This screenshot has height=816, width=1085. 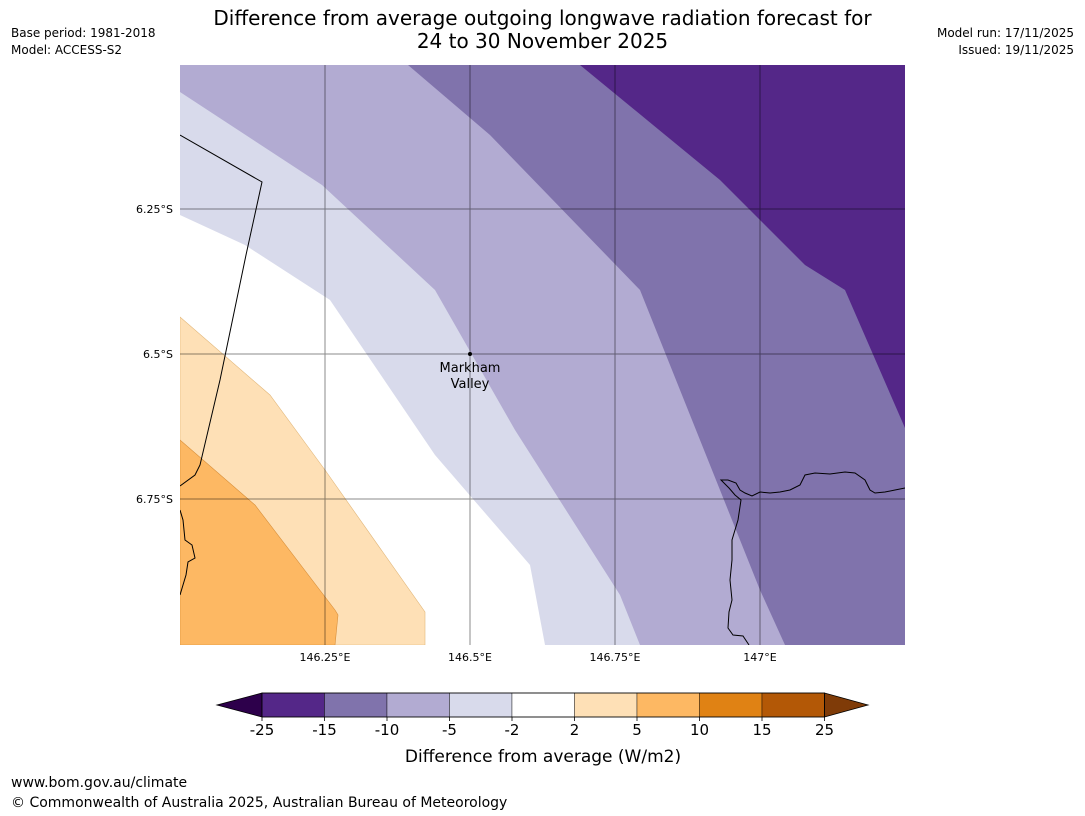 I want to click on lon-label-146-75: 146.75°E, so click(x=615, y=657).